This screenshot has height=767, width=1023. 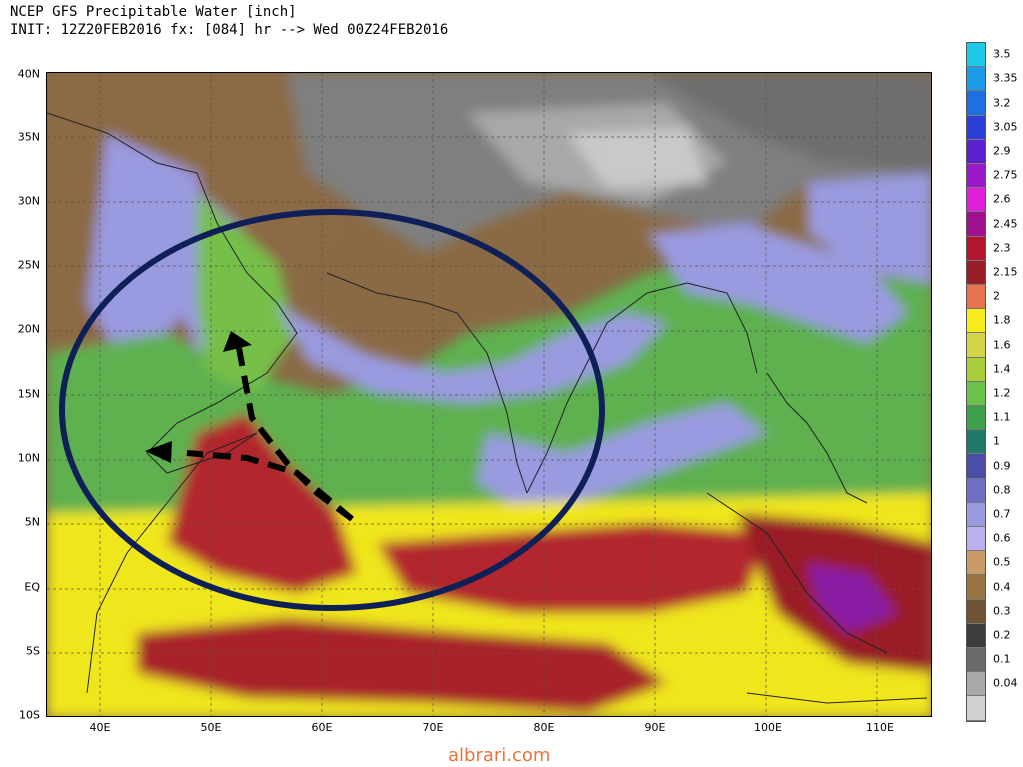 What do you see at coordinates (1005, 272) in the screenshot?
I see `legend-label: 2.15` at bounding box center [1005, 272].